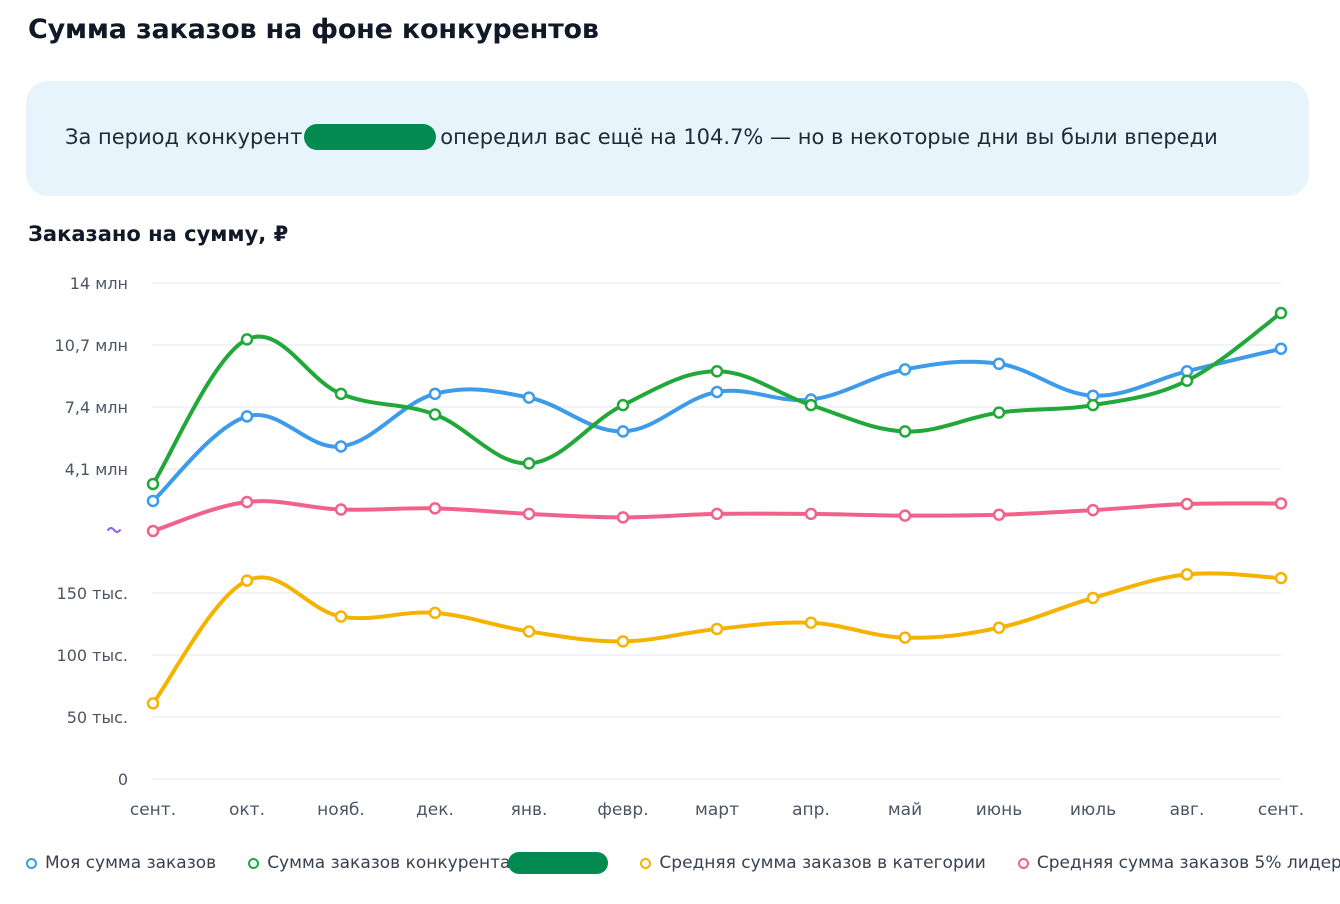  I want to click on insight-text-before: За период конкурент, so click(184, 137).